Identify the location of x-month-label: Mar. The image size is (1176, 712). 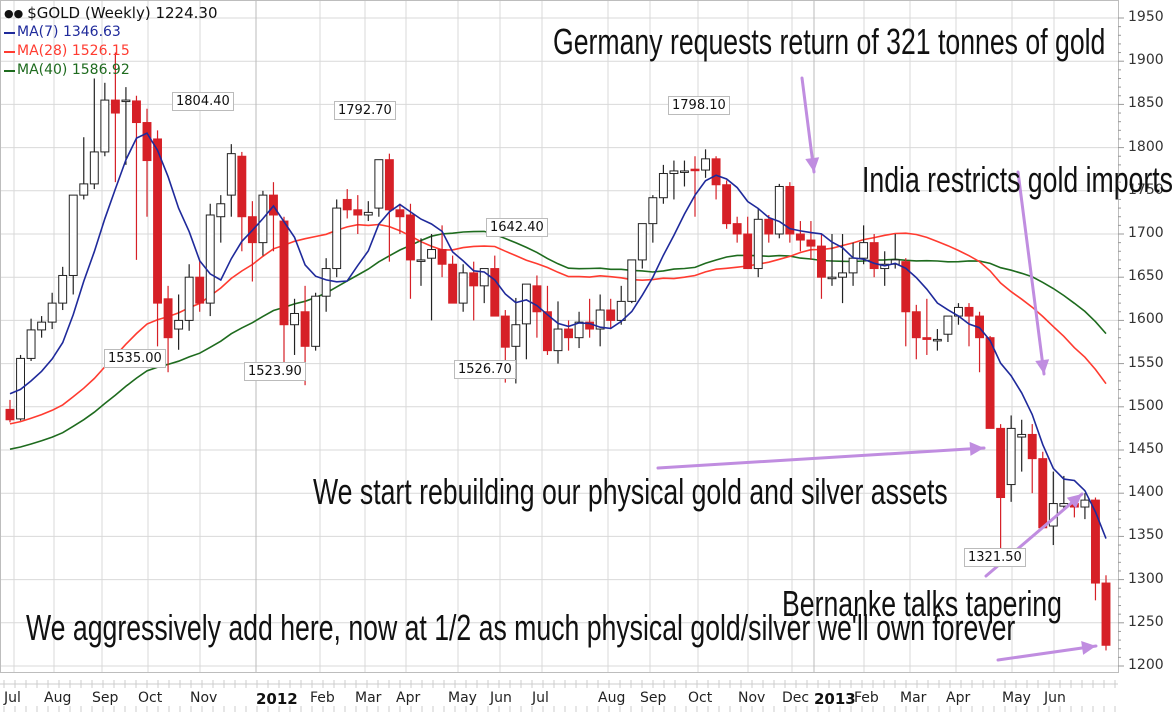
(913, 698).